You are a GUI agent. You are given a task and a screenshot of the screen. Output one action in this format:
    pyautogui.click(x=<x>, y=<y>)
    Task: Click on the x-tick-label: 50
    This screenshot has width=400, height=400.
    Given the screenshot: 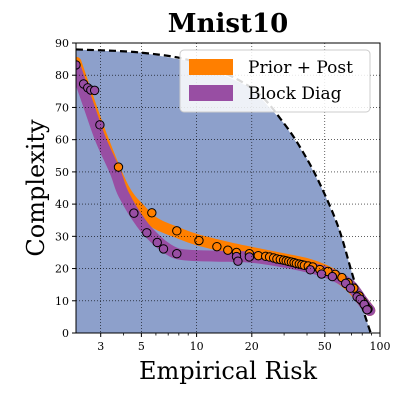 What is the action you would take?
    pyautogui.click(x=325, y=346)
    